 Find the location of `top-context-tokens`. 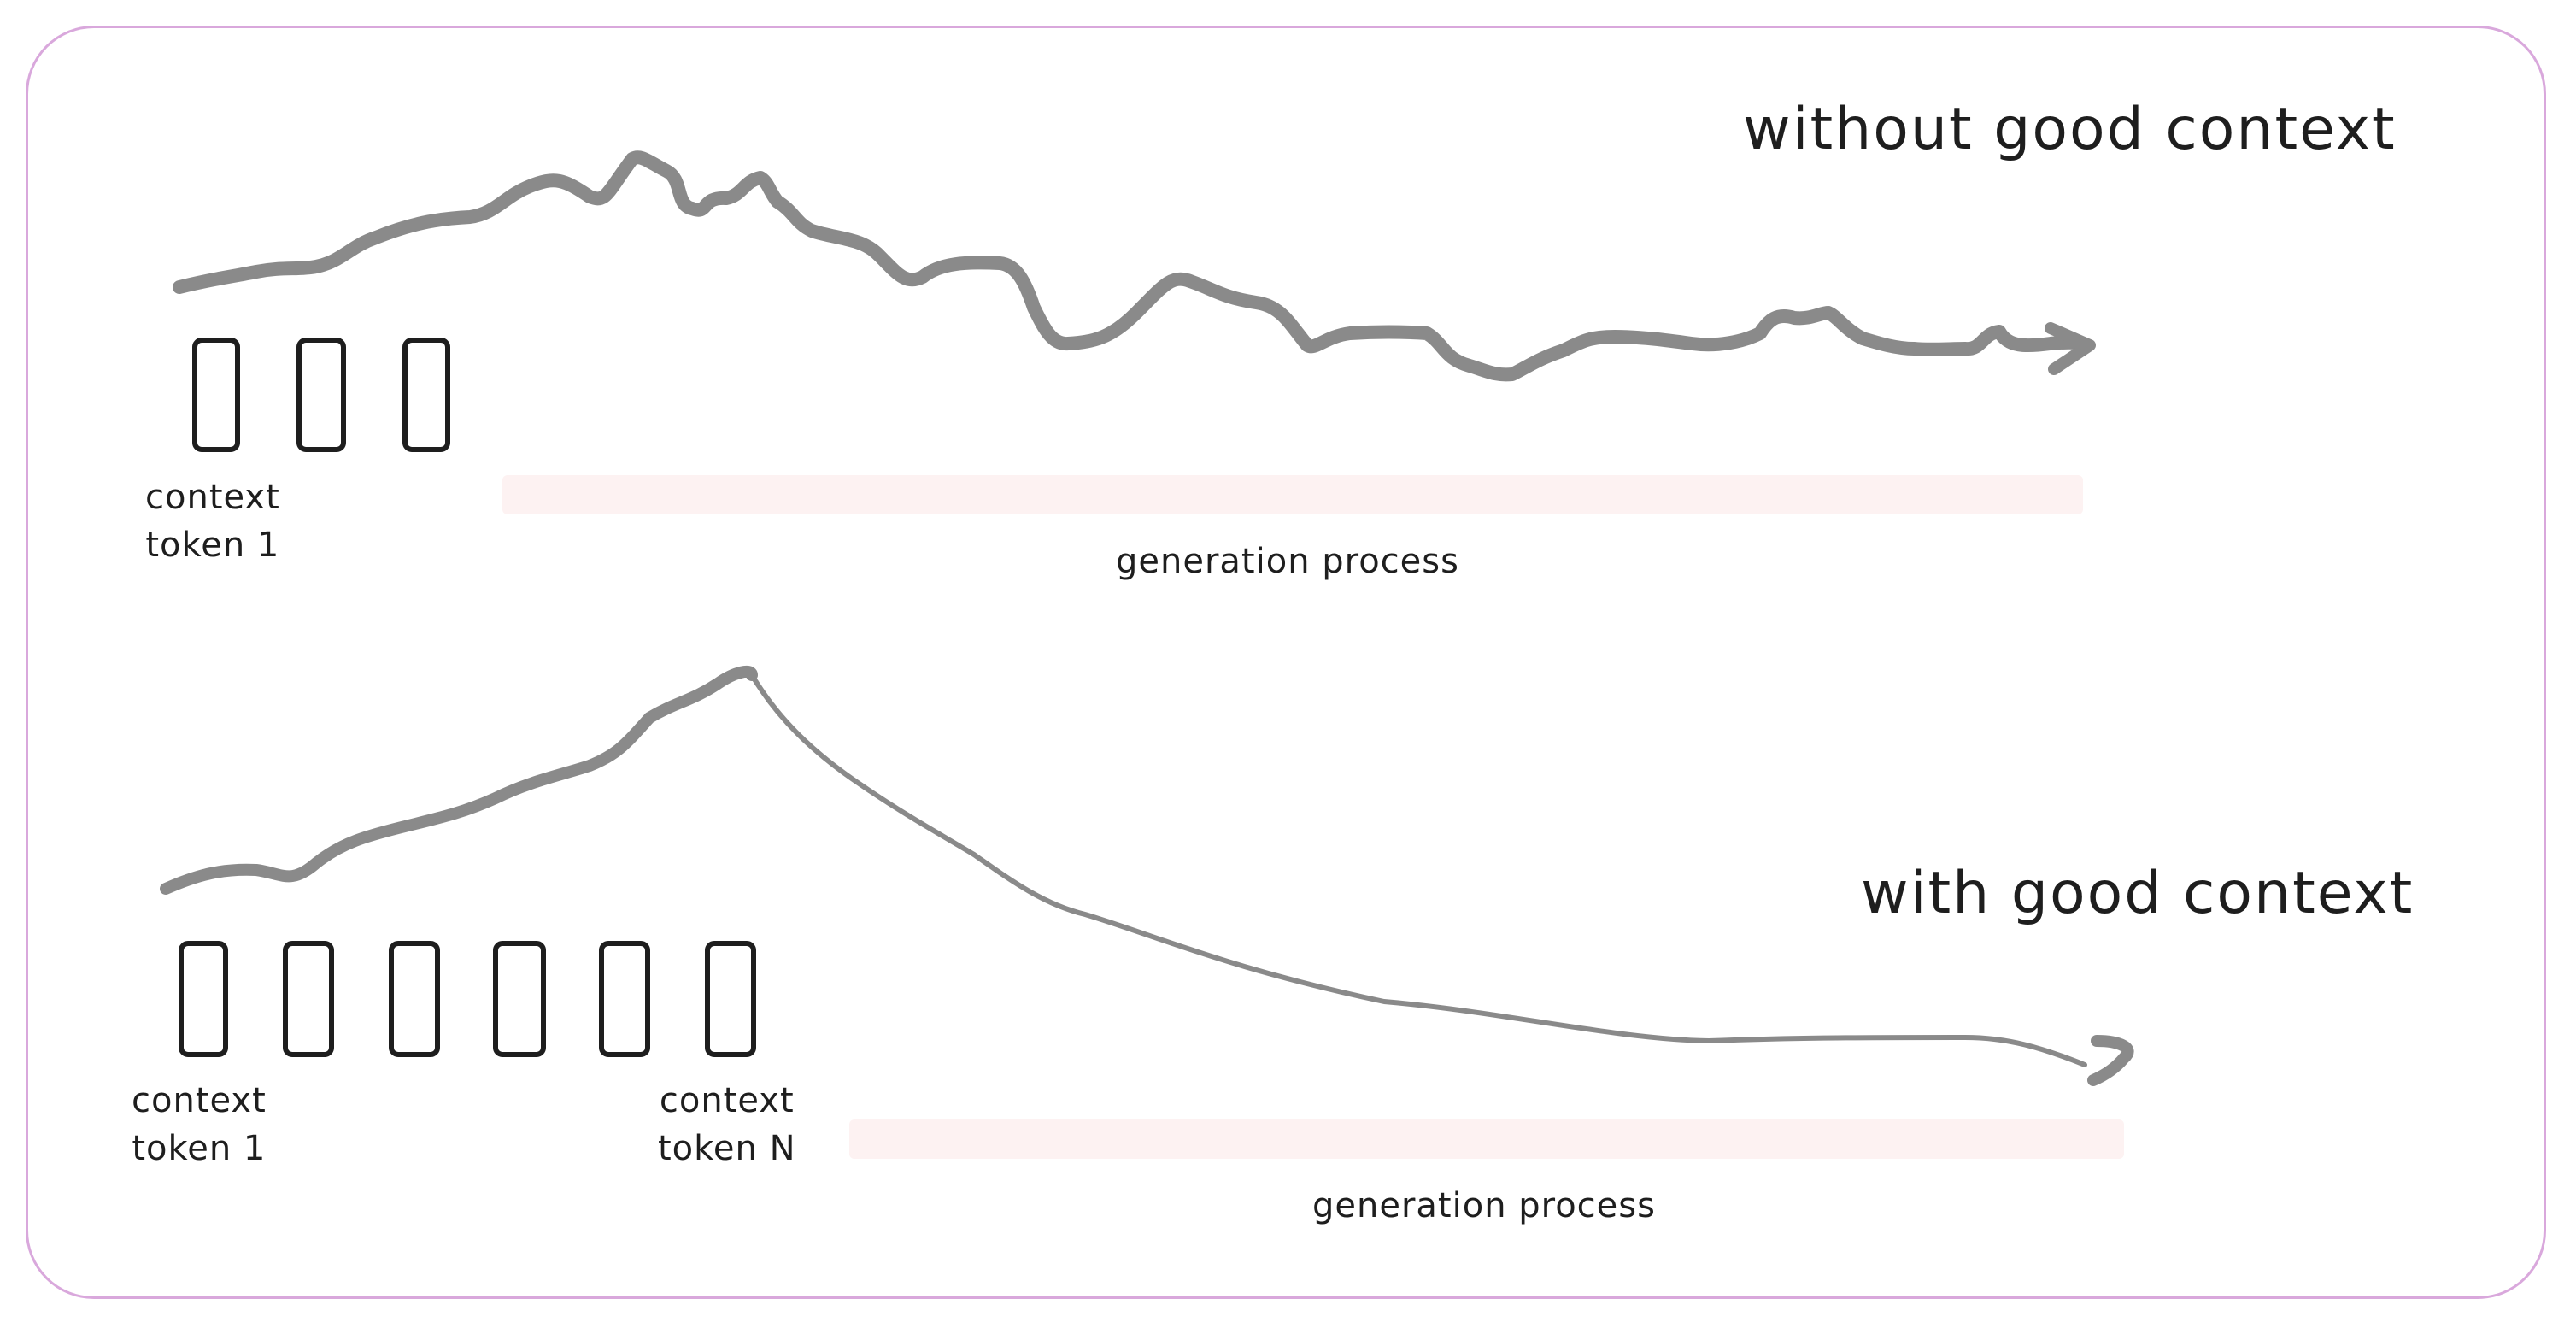

top-context-tokens is located at coordinates (321, 395).